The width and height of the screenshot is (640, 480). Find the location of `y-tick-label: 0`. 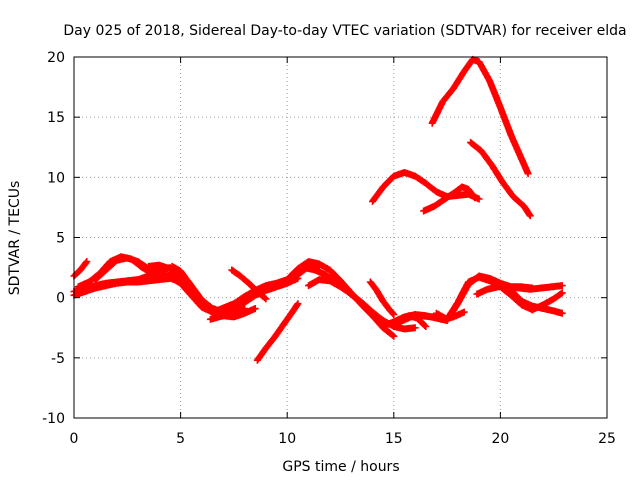

y-tick-label: 0 is located at coordinates (60, 299).